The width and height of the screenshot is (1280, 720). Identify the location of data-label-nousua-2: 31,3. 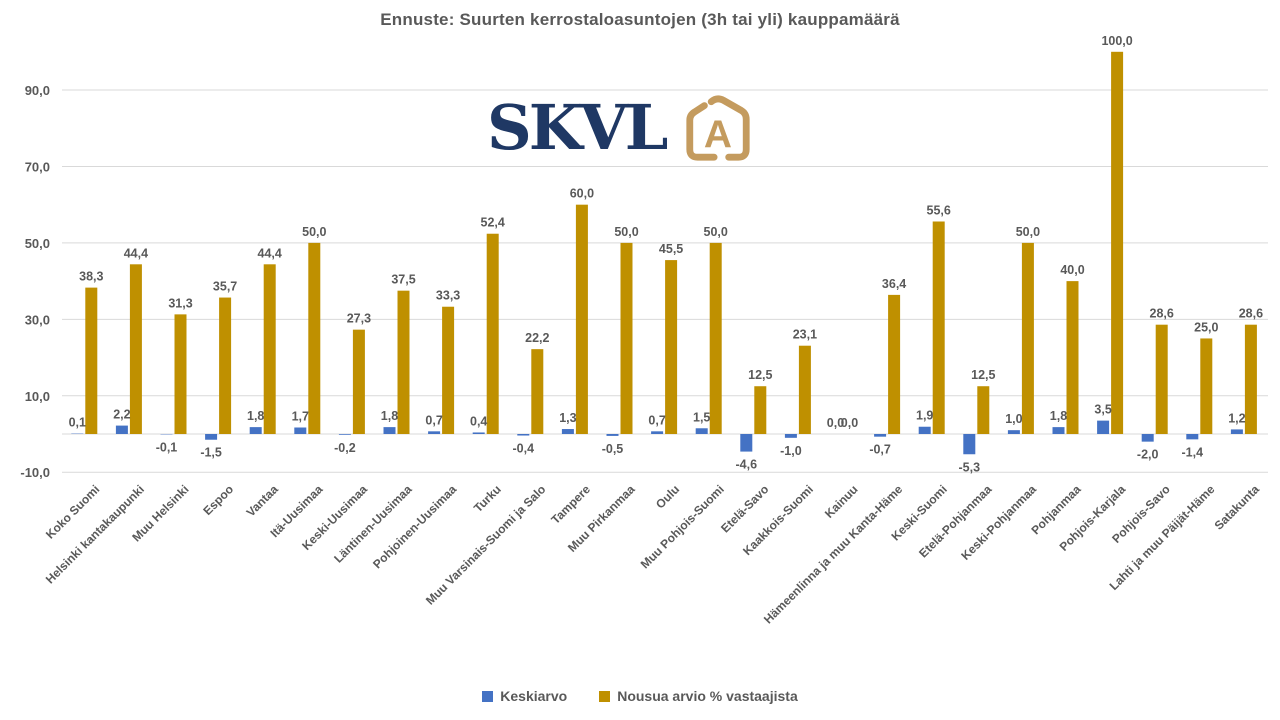
(180, 303).